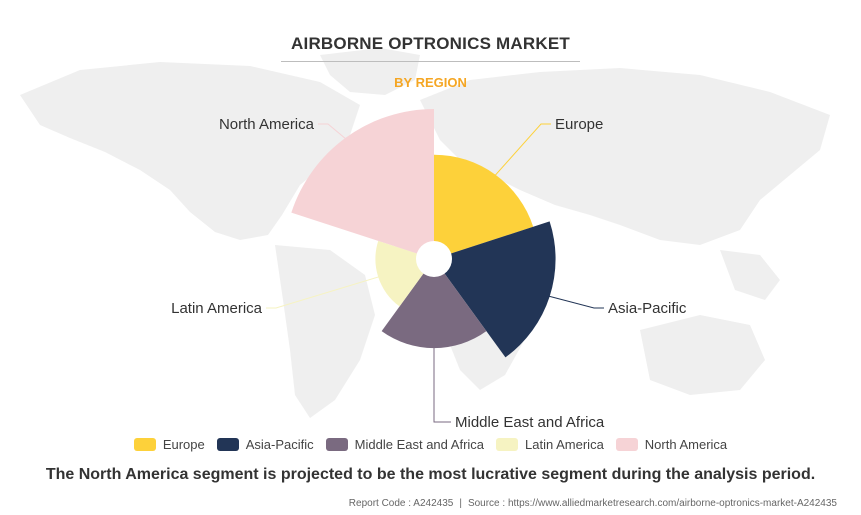 The height and width of the screenshot is (515, 861). Describe the element at coordinates (521, 151) in the screenshot. I see `leader-line-europe` at that location.